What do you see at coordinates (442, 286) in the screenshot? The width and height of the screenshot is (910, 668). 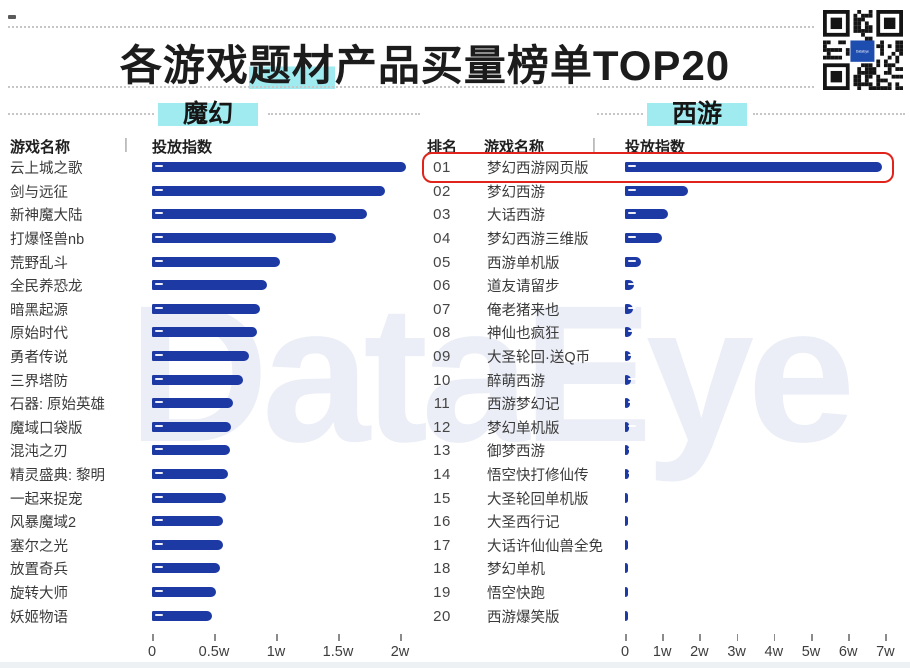 I see `rank-label: 06` at bounding box center [442, 286].